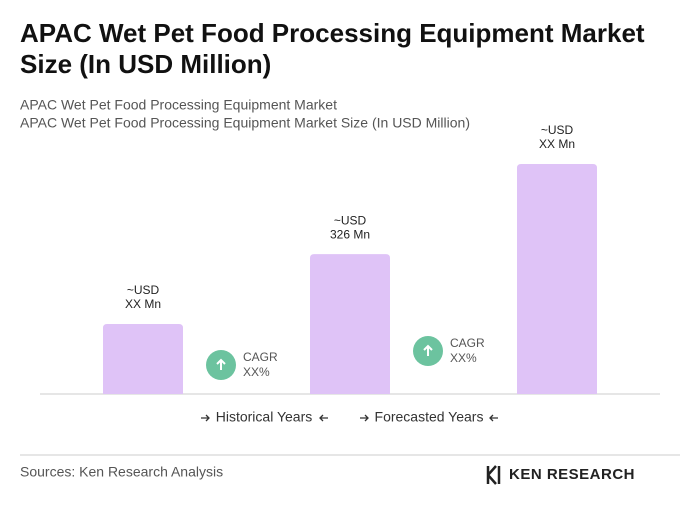 The height and width of the screenshot is (520, 700). Describe the element at coordinates (264, 417) in the screenshot. I see `period-label: Historical Years` at that location.